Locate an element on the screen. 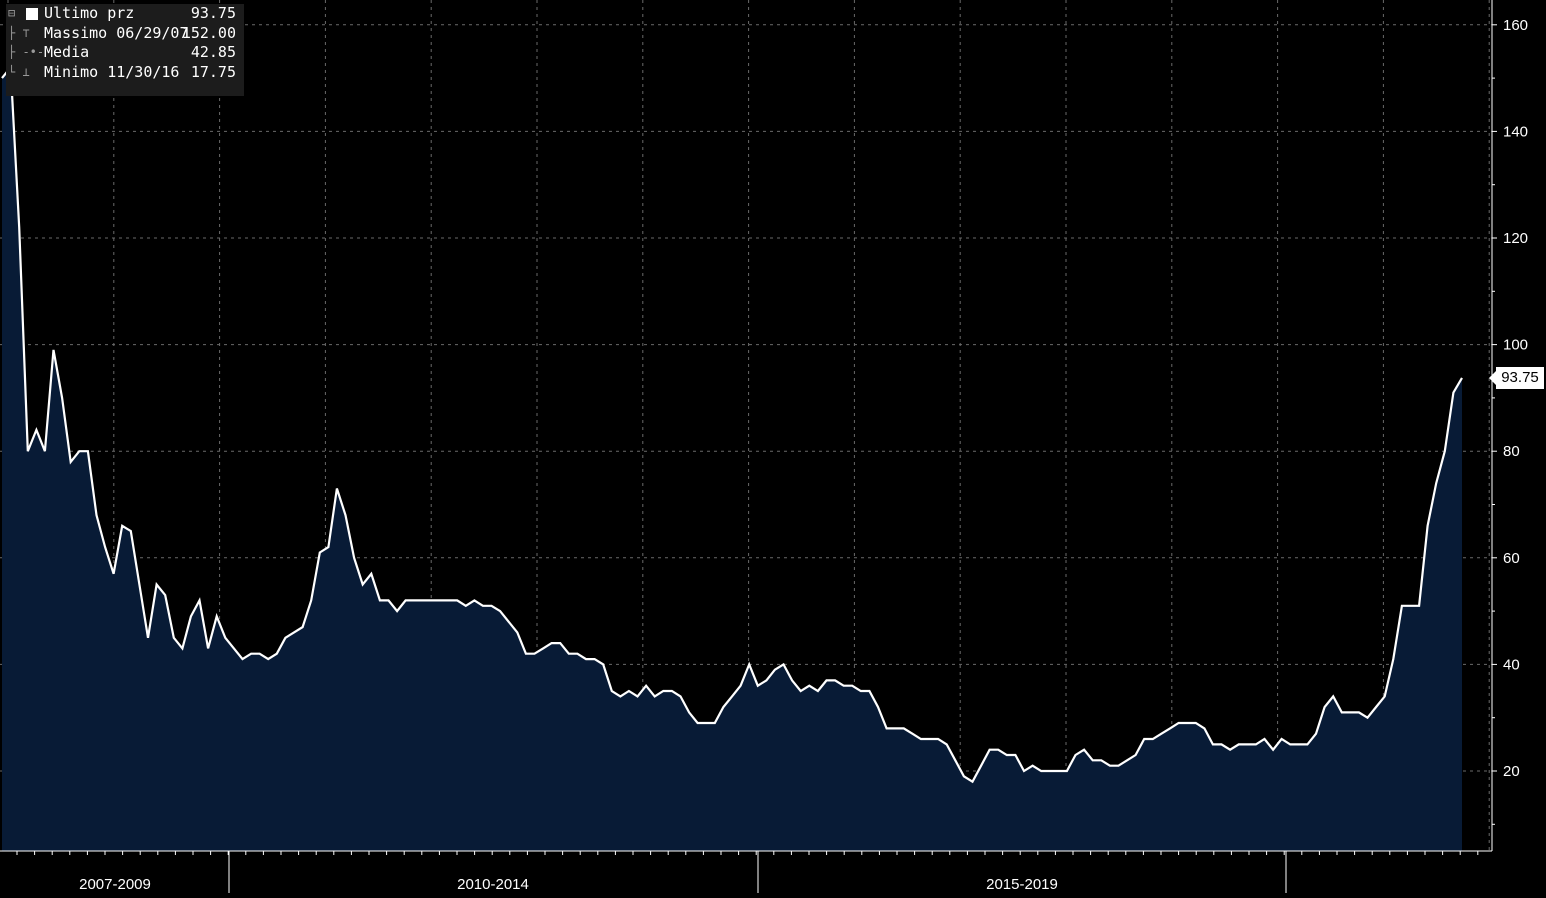  mean-marker-icon: ├ -•- is located at coordinates (26, 52).